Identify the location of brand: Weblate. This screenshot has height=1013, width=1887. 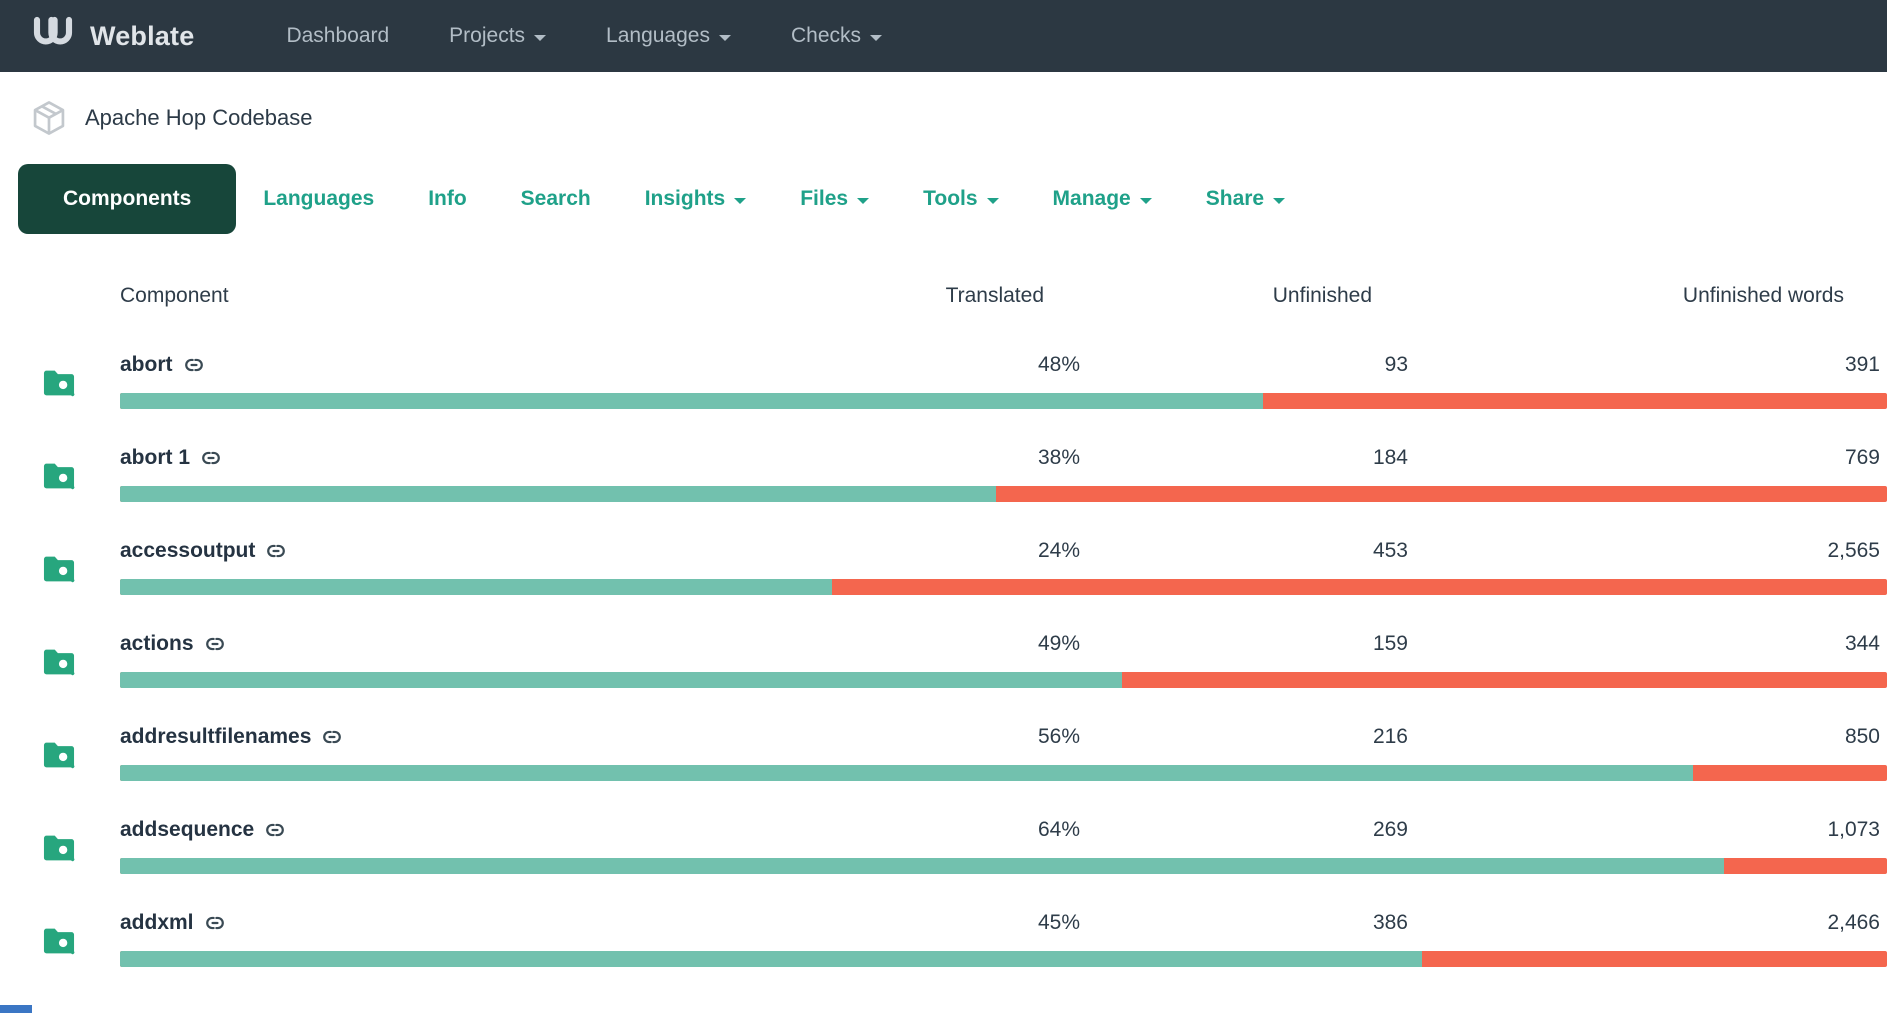
(112, 36).